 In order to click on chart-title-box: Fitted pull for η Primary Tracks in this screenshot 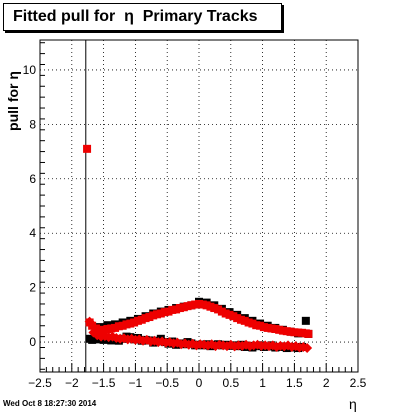, I will do `click(142, 17)`.